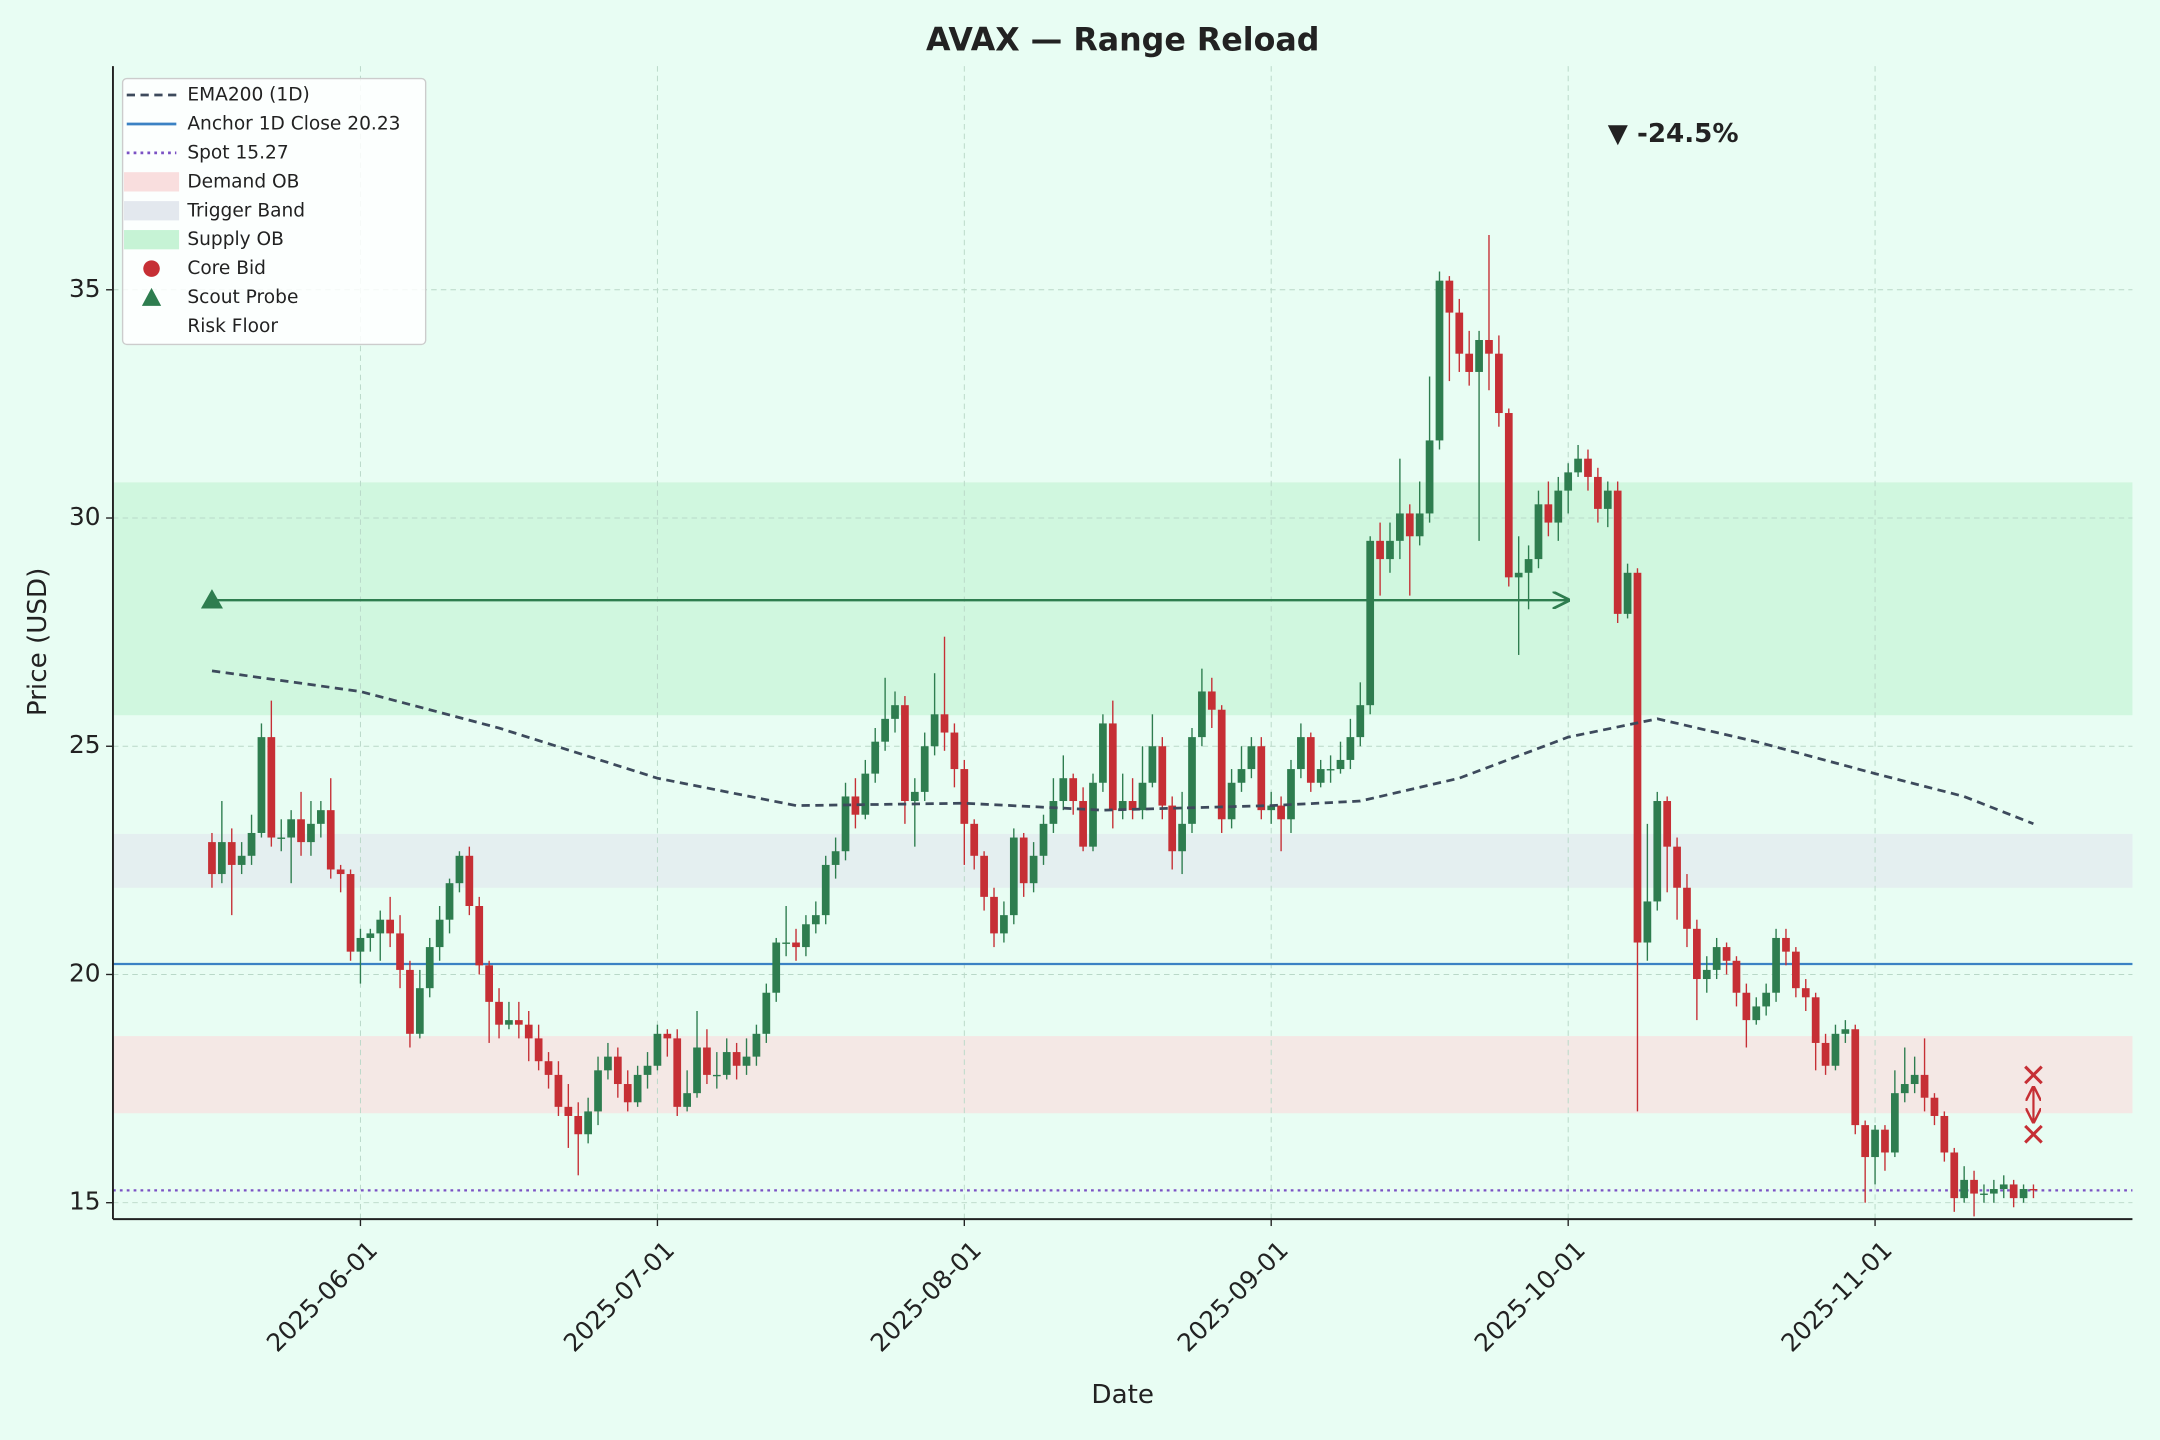 Image resolution: width=2160 pixels, height=1440 pixels. Describe the element at coordinates (1122, 1395) in the screenshot. I see `x-axis-label: Date` at that location.